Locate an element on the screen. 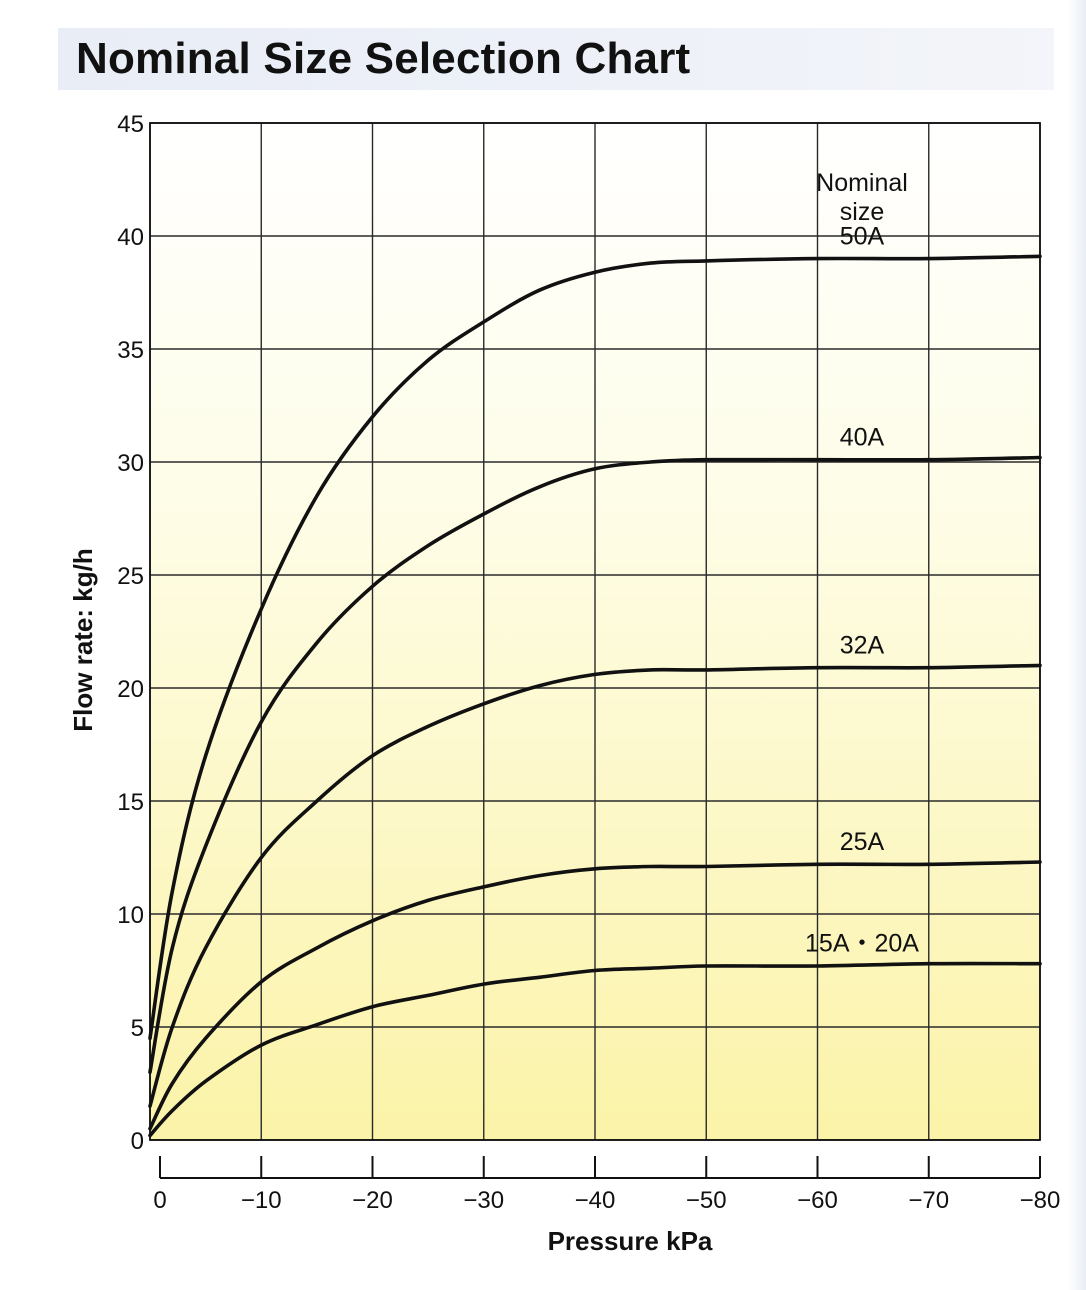 The width and height of the screenshot is (1086, 1290). legend-title-line-2: size is located at coordinates (862, 212).